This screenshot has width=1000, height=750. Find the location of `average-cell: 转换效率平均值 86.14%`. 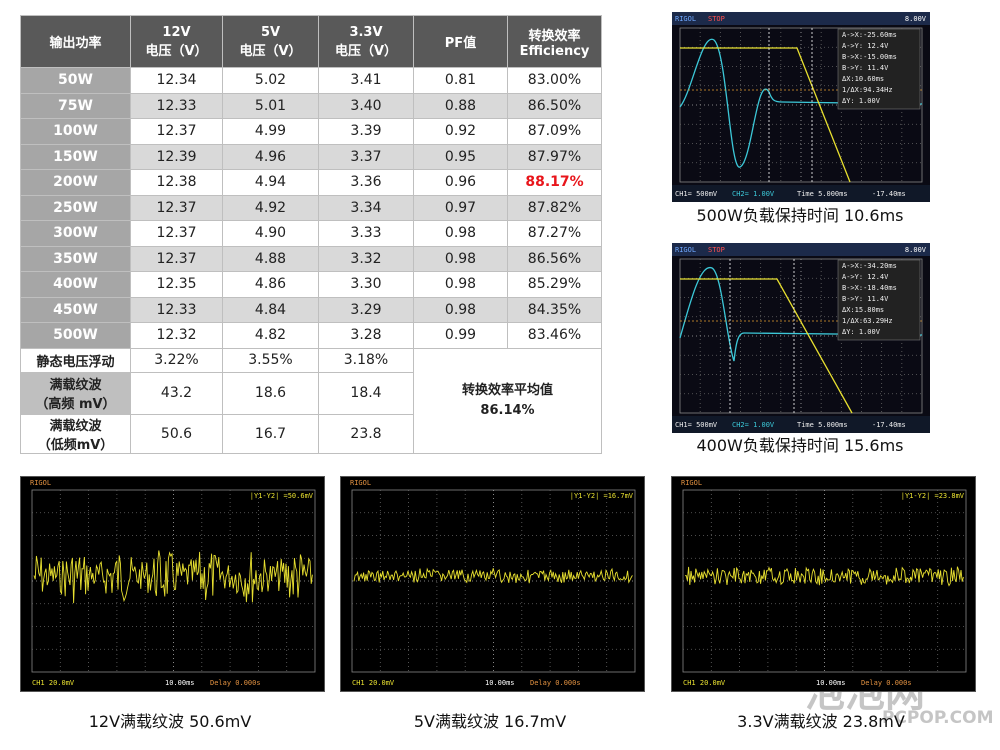

average-cell: 转换效率平均值 86.14% is located at coordinates (507, 400).